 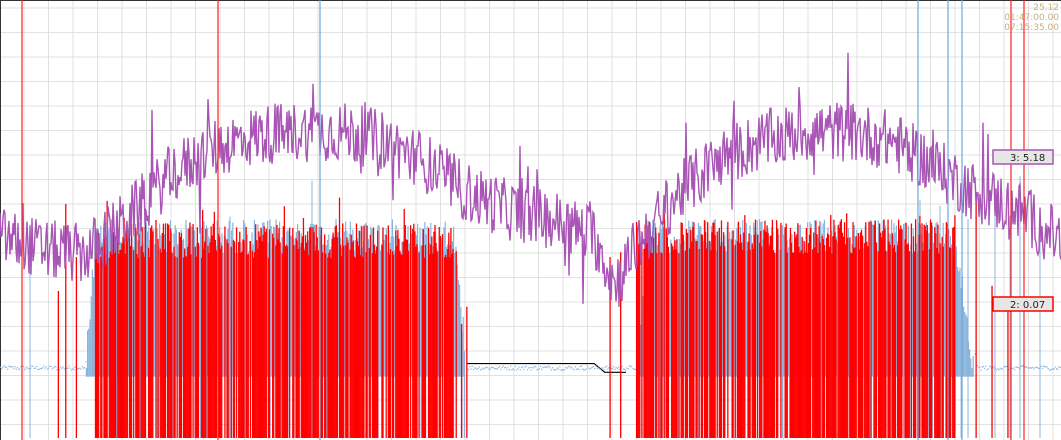 I want to click on value-marker-purple: 3: 5.18, so click(x=1023, y=157).